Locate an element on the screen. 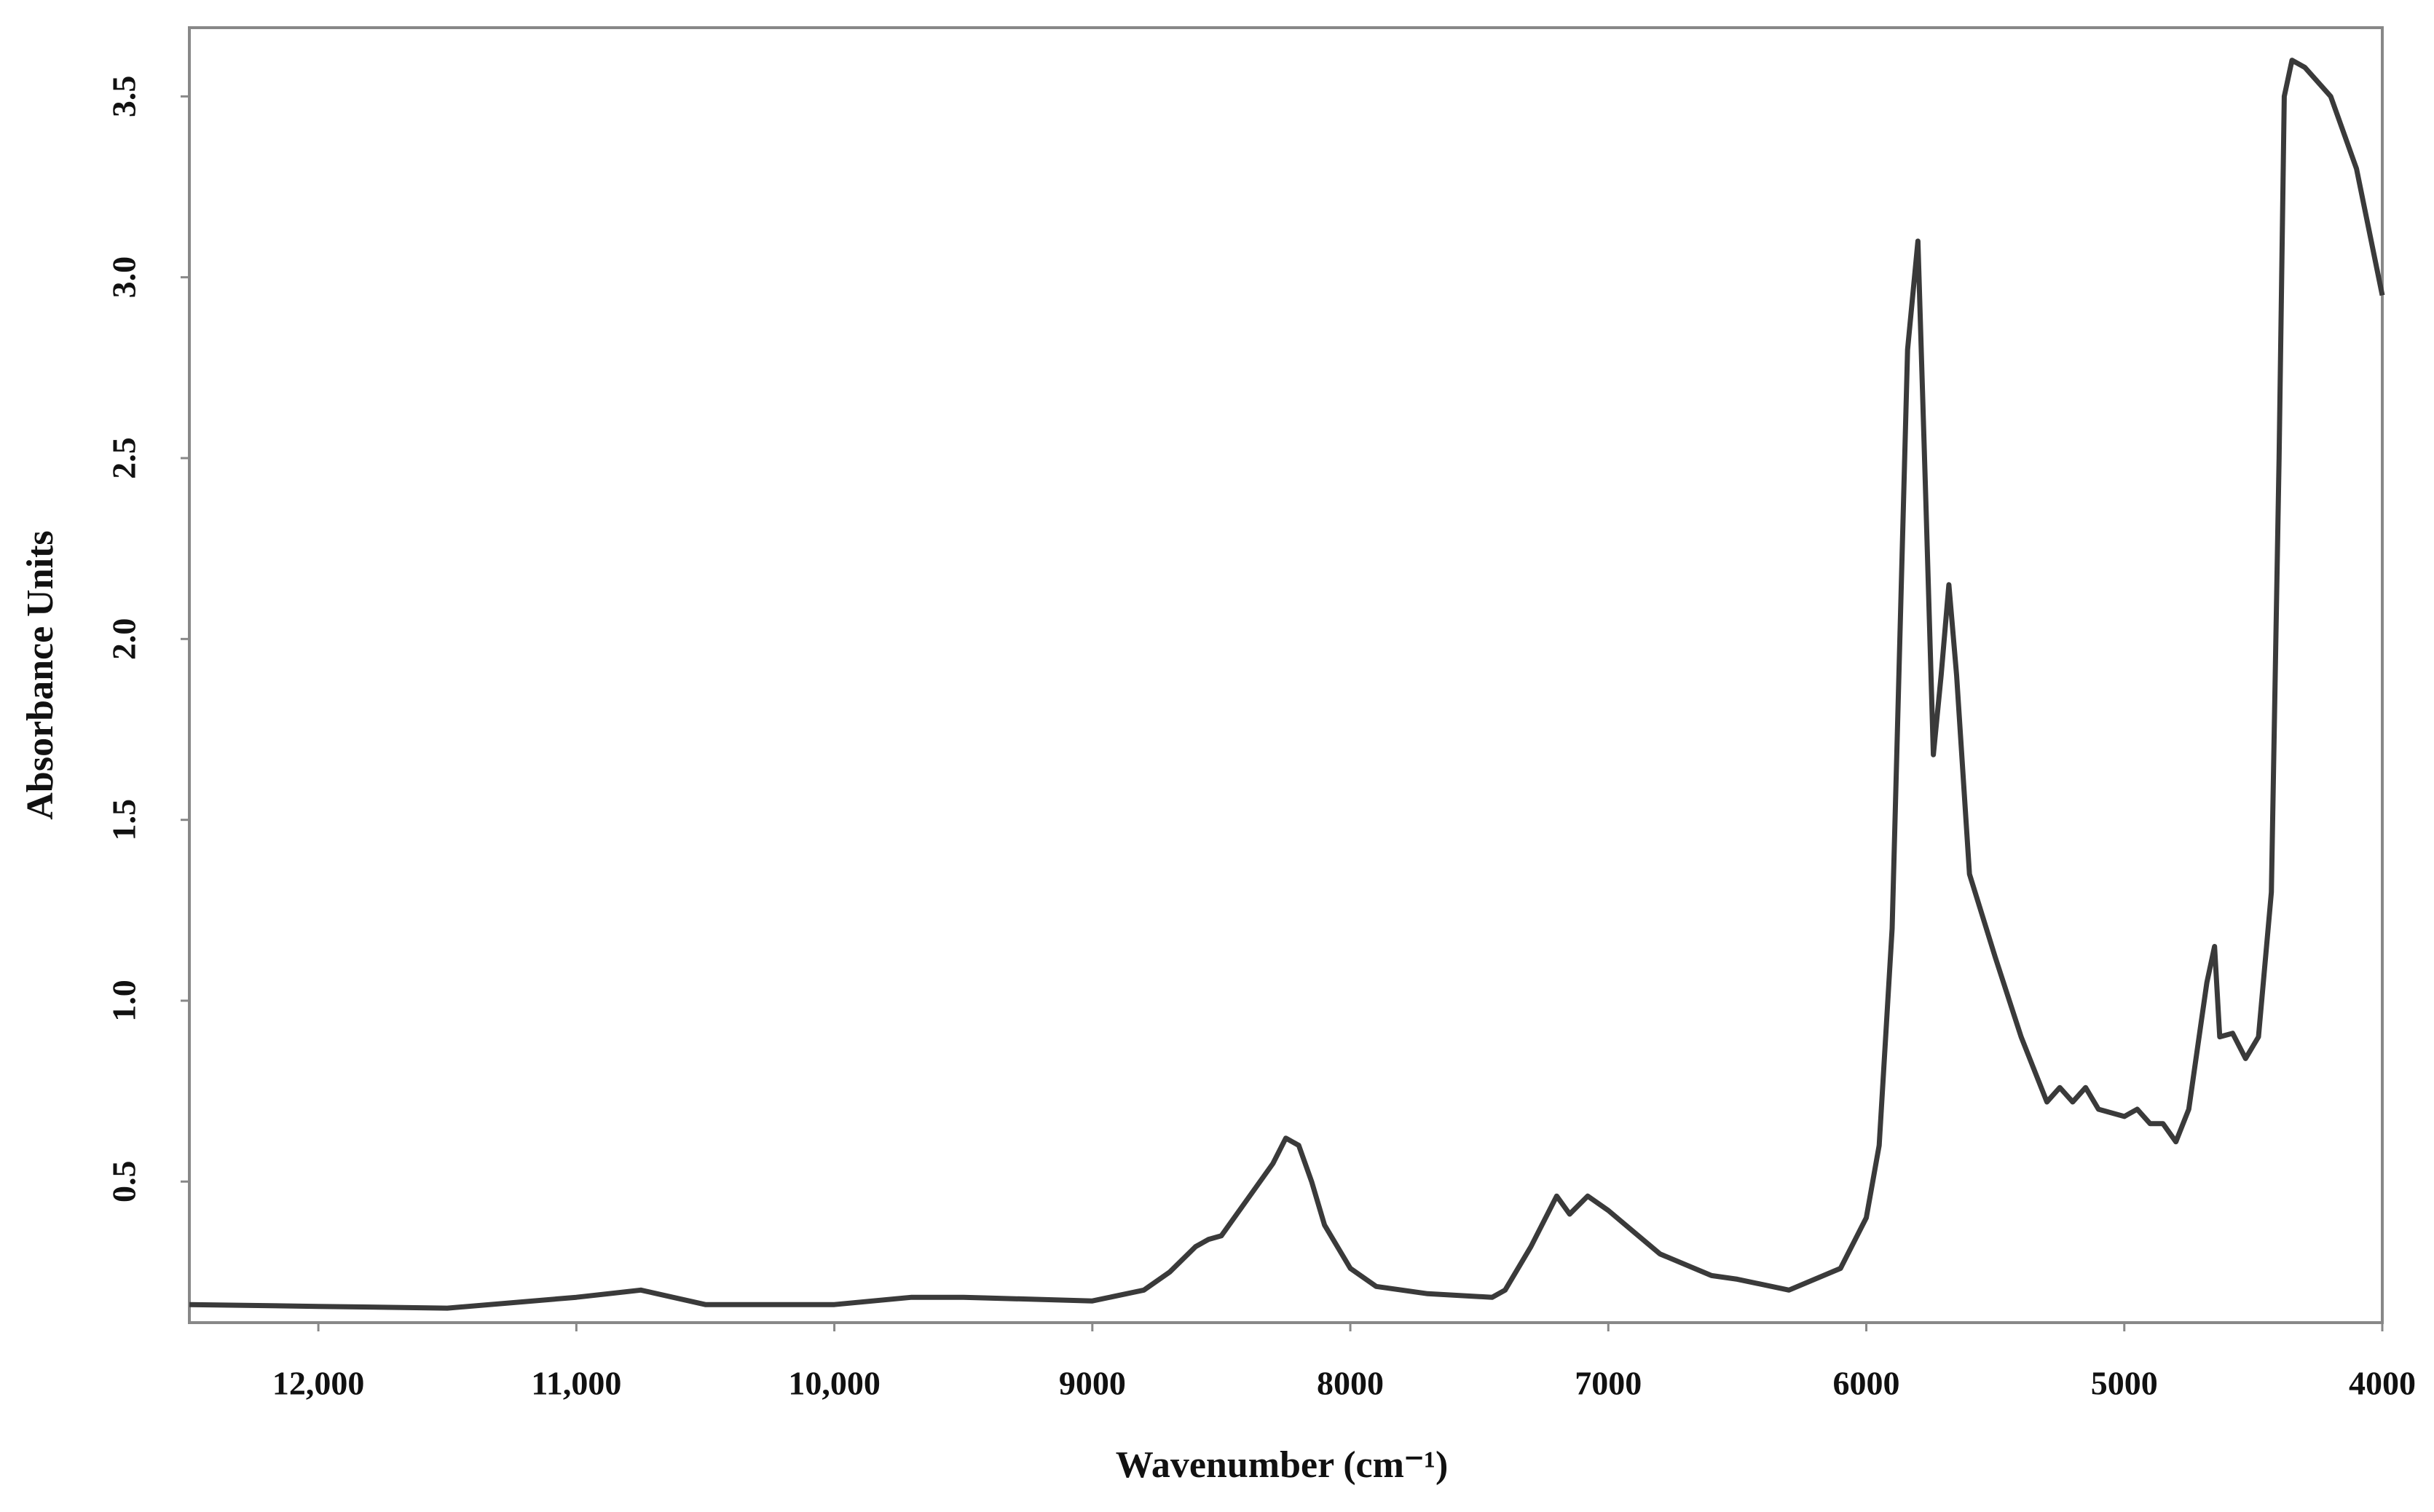 This screenshot has width=2434, height=1512. x-tick-label: 4000 is located at coordinates (2382, 1383).